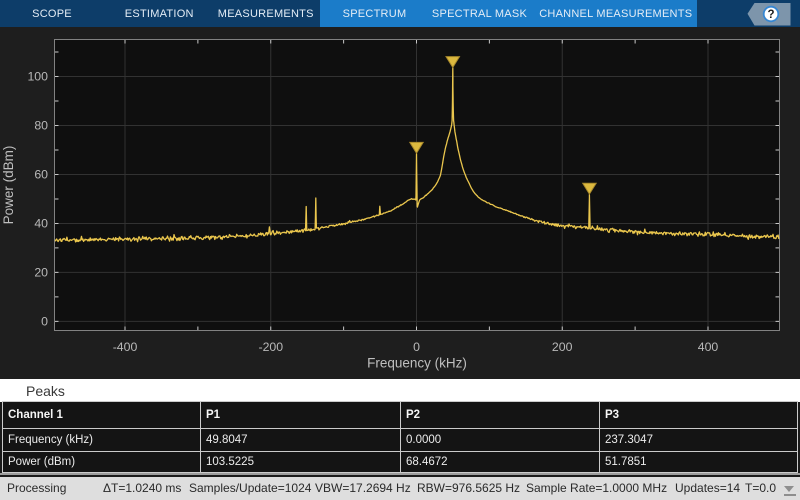  Describe the element at coordinates (37, 77) in the screenshot. I see `svg-text: 100` at that location.